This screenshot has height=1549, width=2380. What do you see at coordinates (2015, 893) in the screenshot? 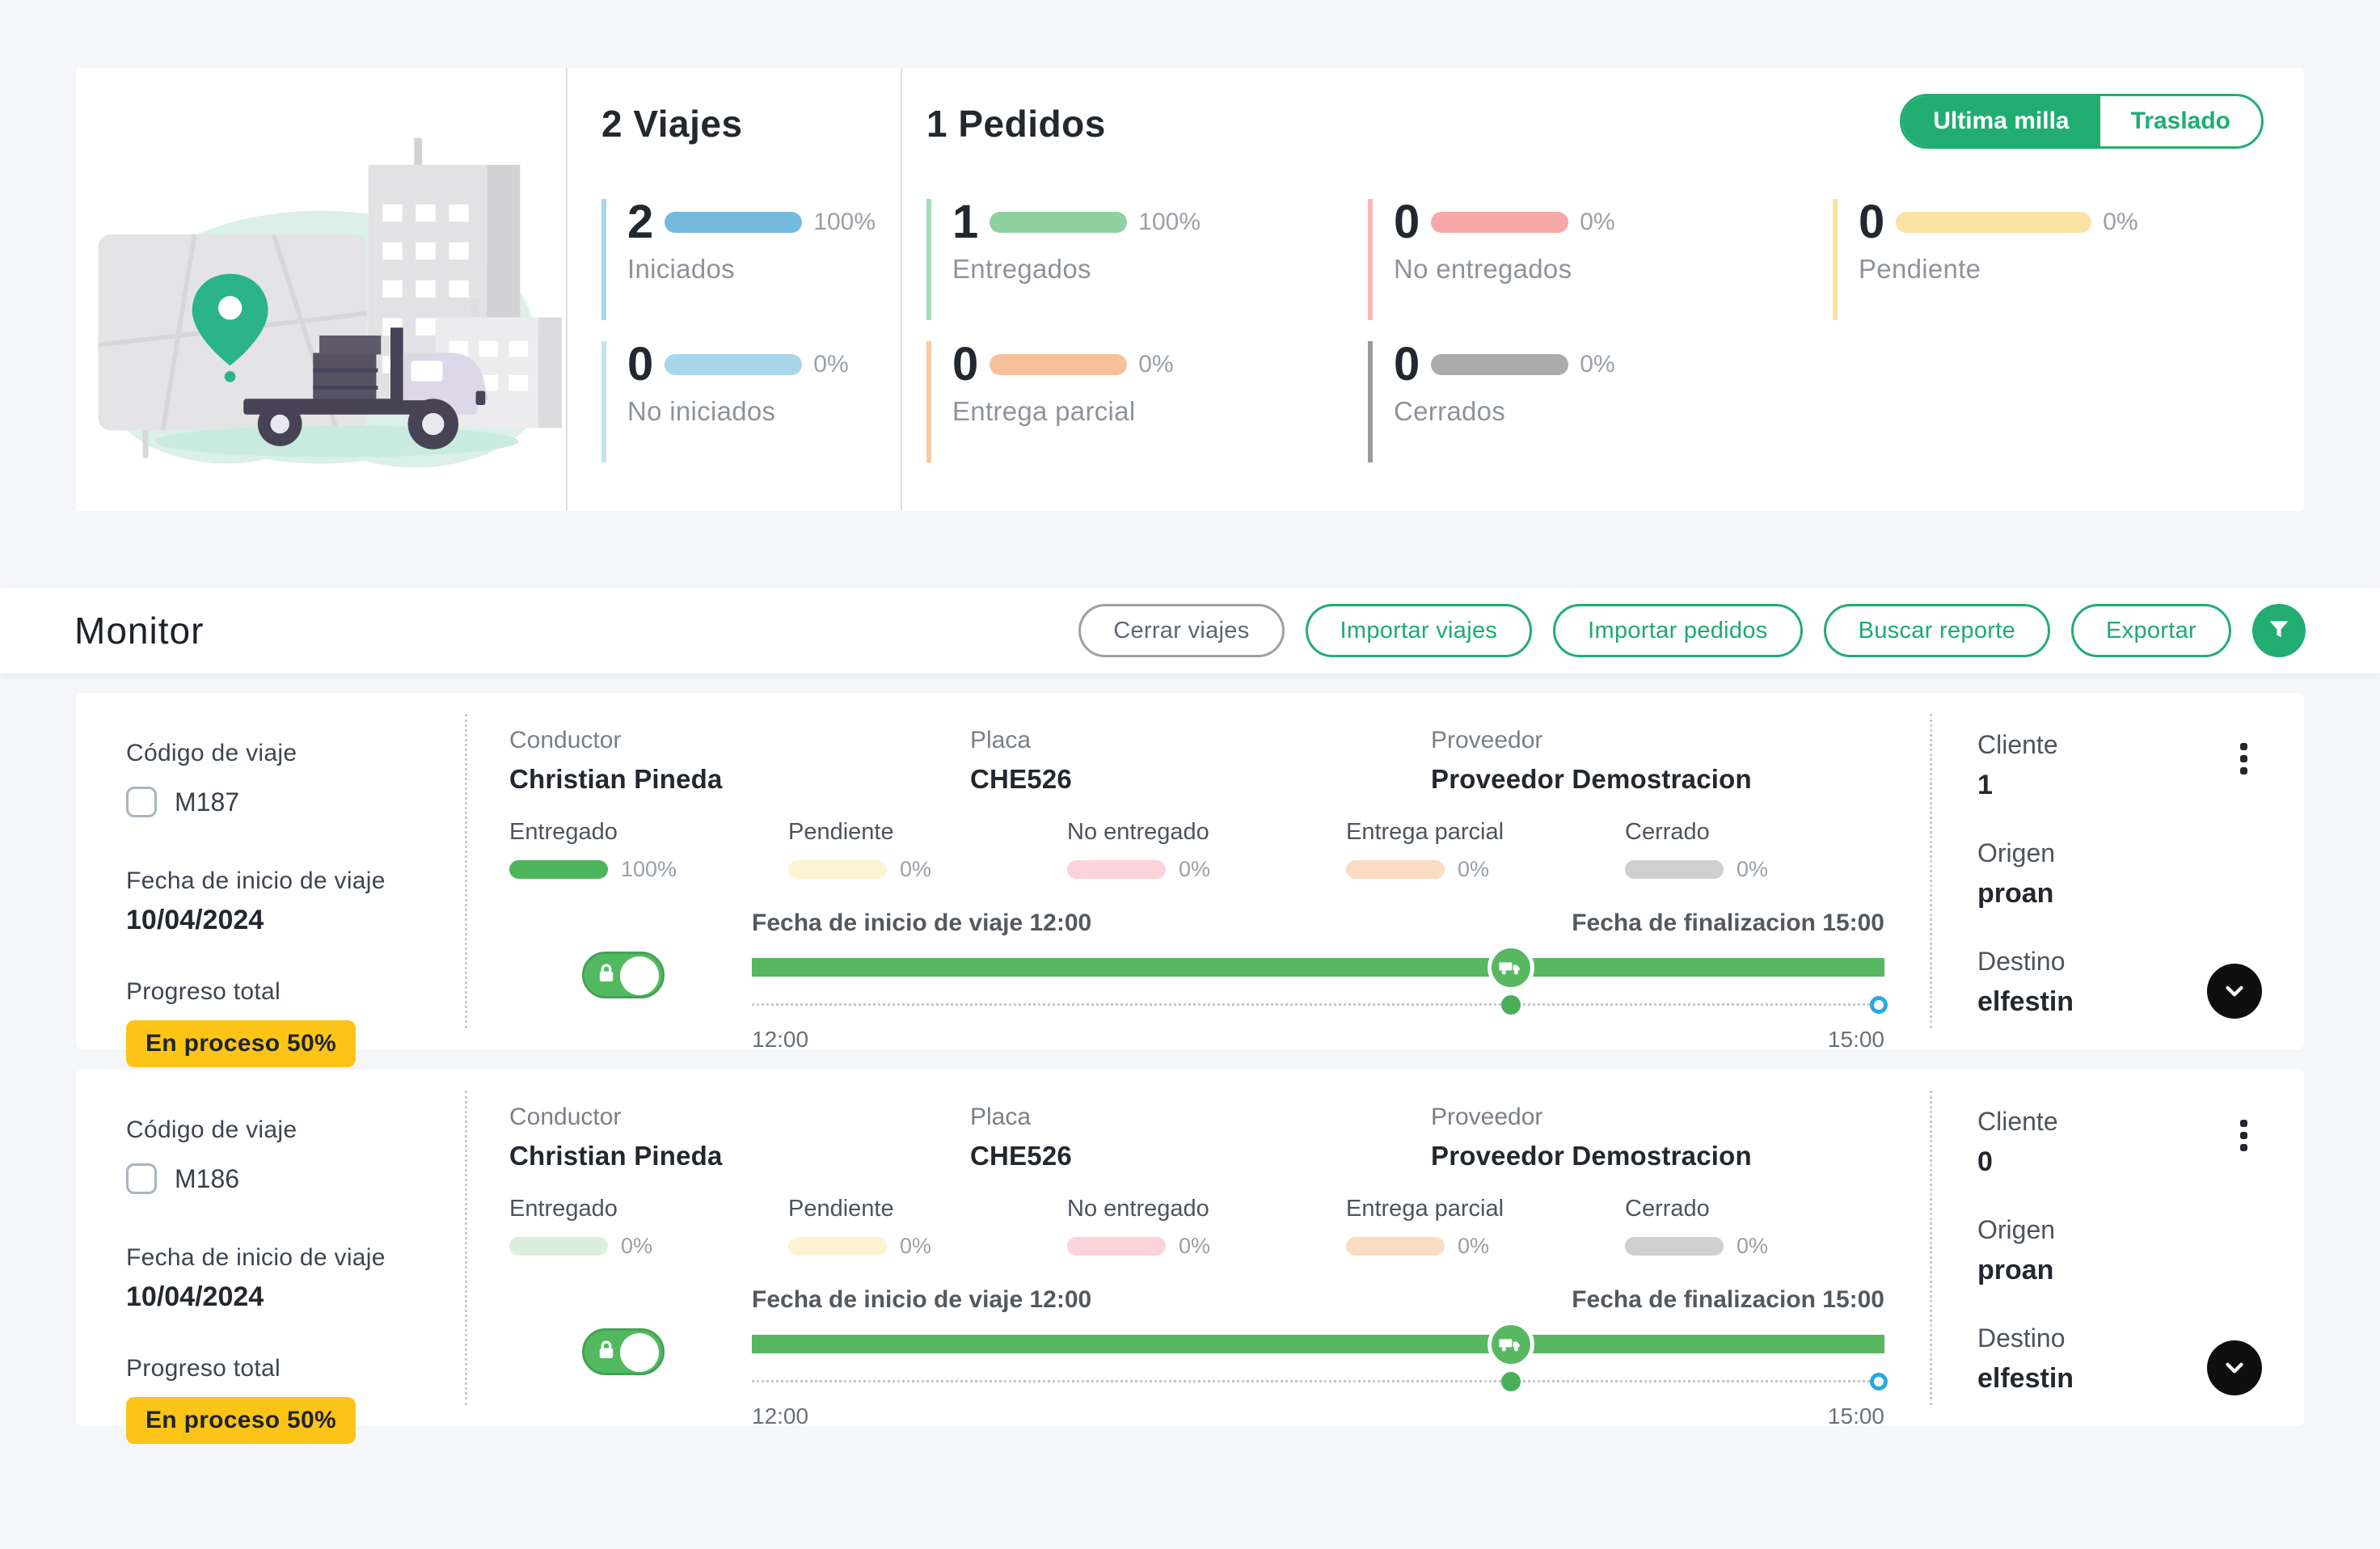
I see `origen-value: proan` at bounding box center [2015, 893].